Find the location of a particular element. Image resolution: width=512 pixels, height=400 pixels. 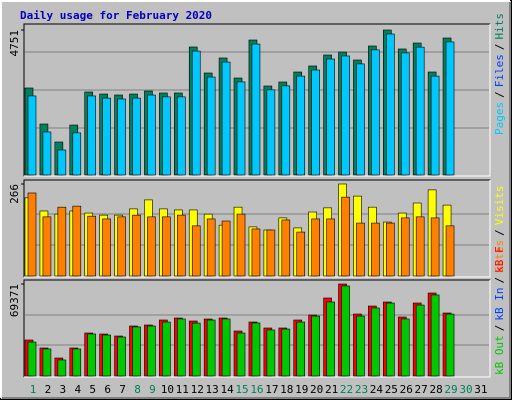

legend-entry: Sites is located at coordinates (499, 256).